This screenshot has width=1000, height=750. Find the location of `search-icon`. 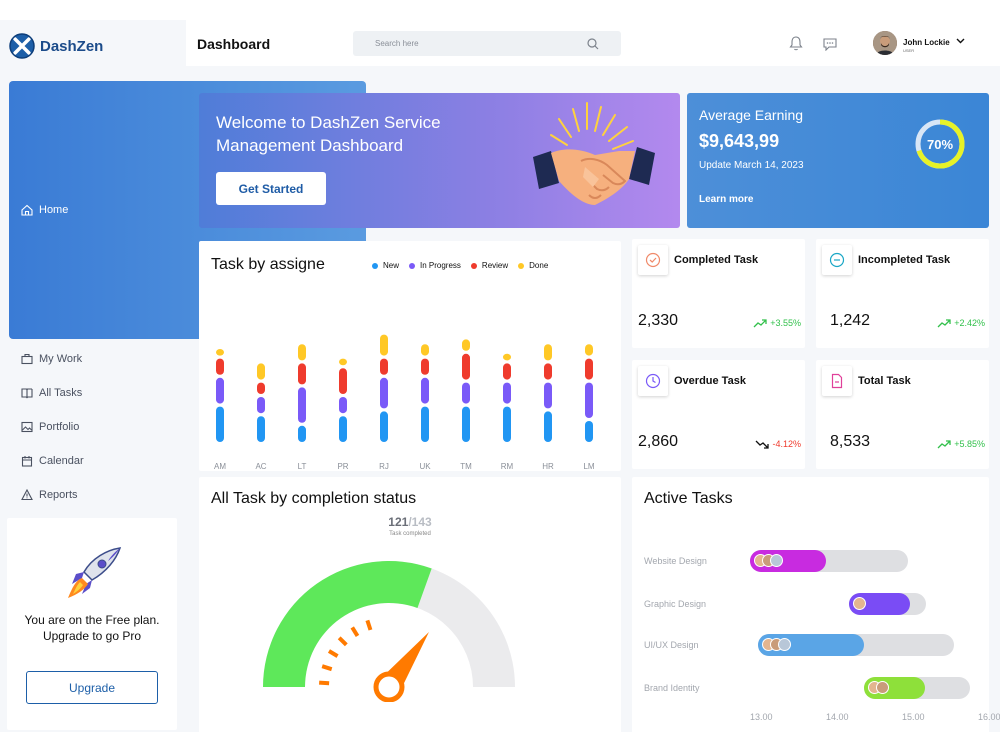

search-icon is located at coordinates (593, 44).